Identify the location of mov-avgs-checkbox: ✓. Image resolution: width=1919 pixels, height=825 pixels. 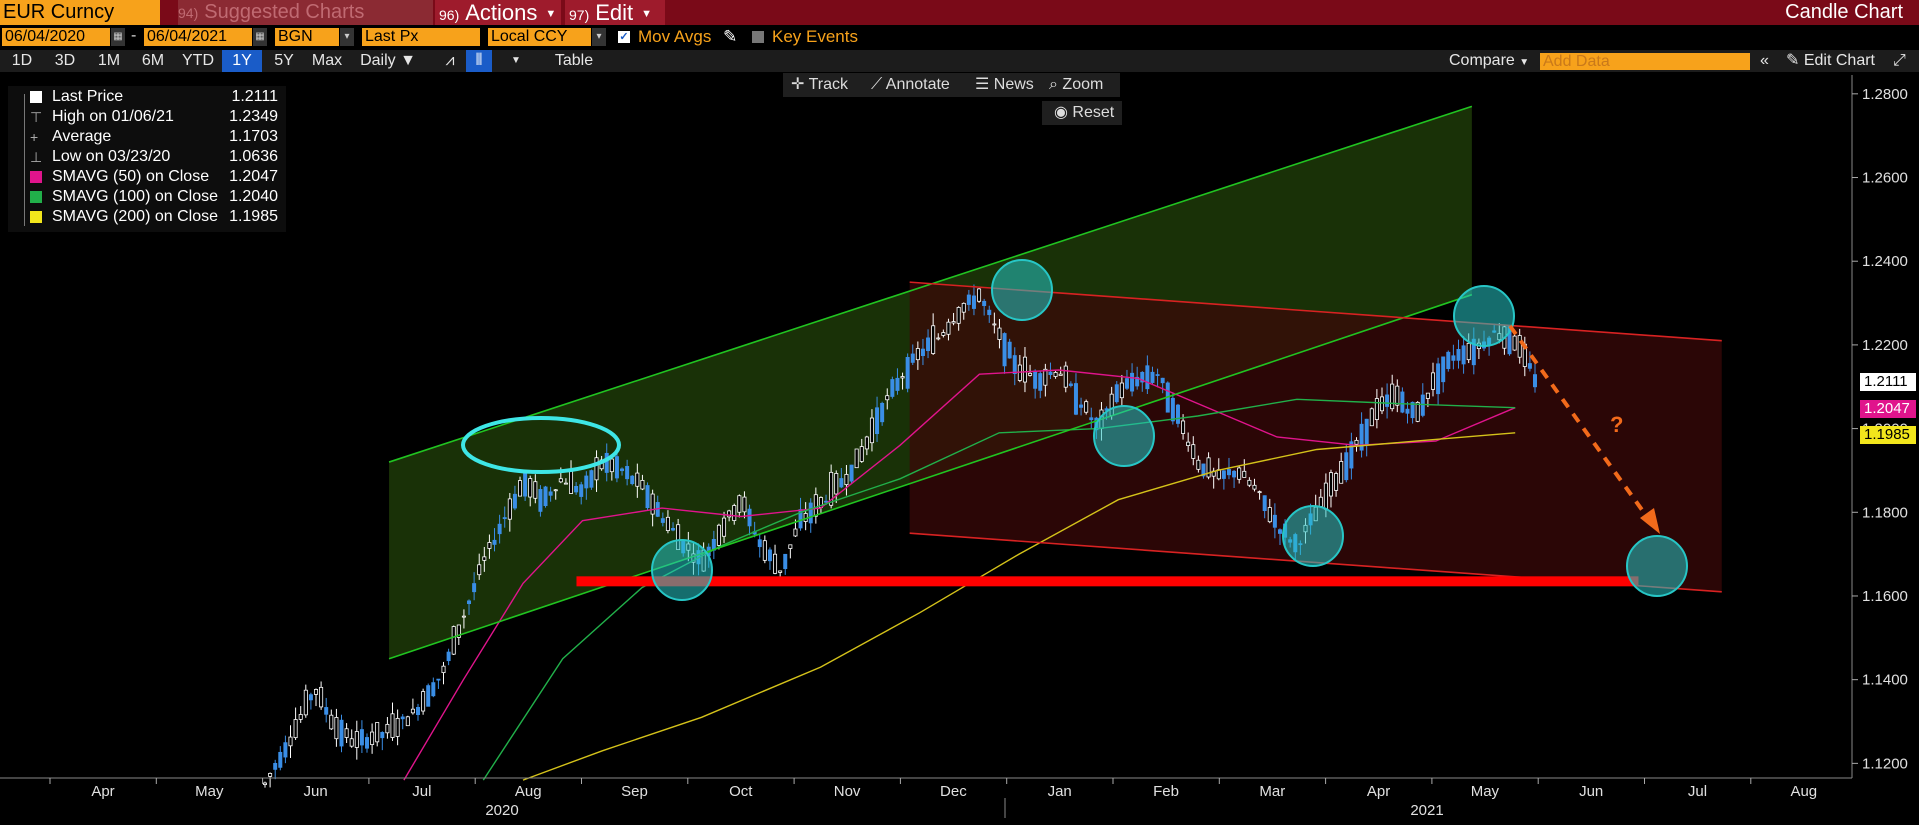
(624, 37).